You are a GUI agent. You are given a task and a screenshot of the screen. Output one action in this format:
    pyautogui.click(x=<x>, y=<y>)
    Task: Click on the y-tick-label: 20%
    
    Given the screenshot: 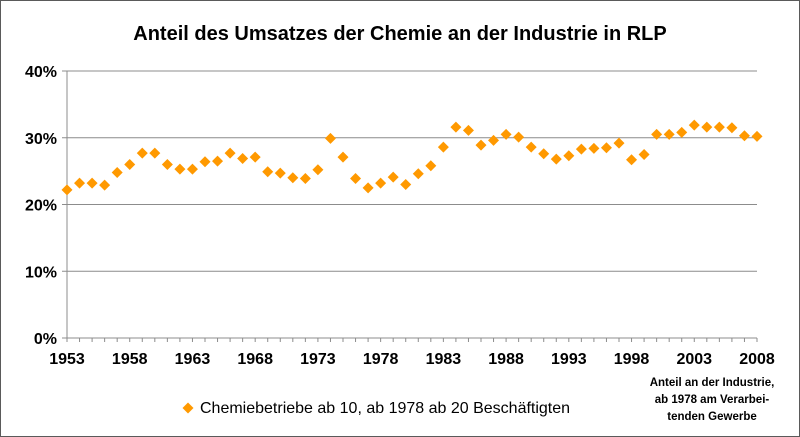 What is the action you would take?
    pyautogui.click(x=41, y=206)
    